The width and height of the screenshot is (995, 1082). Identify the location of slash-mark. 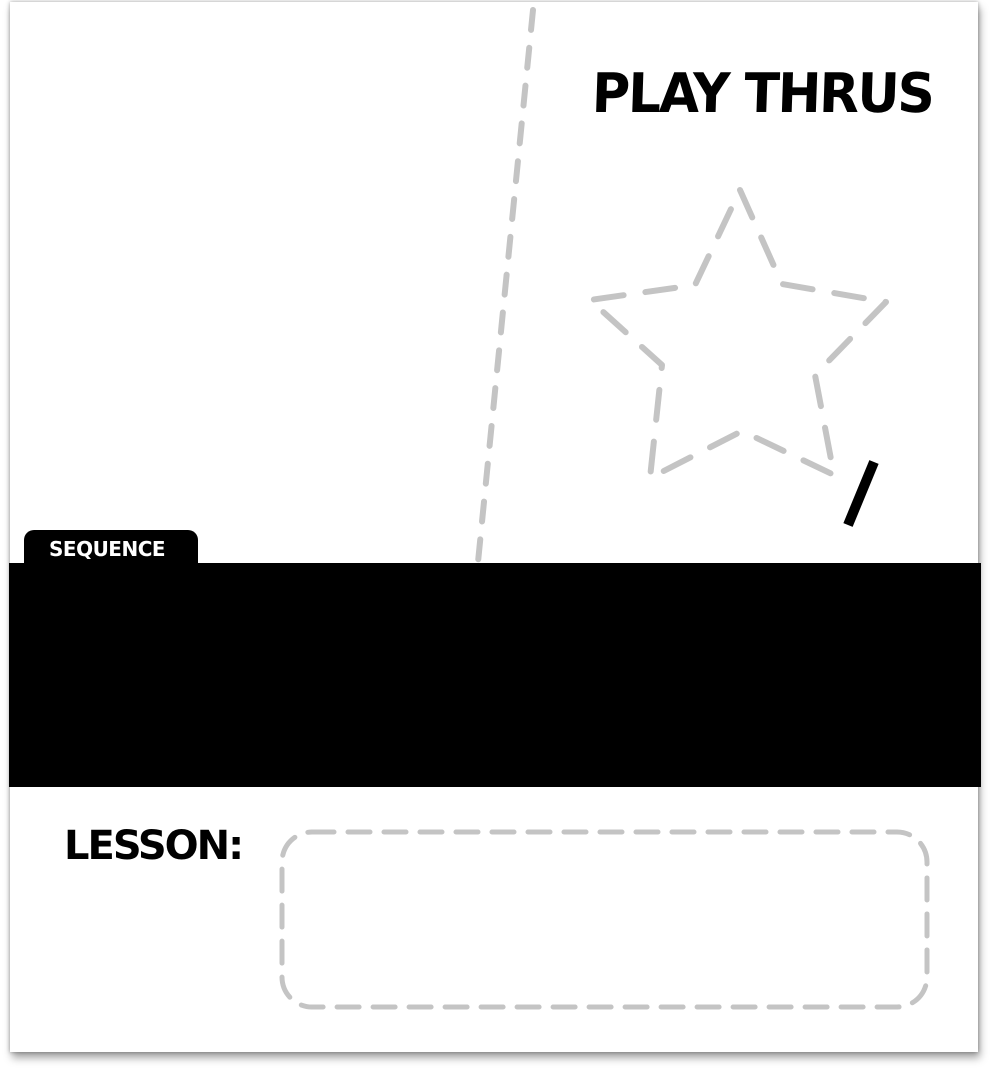
(861, 493).